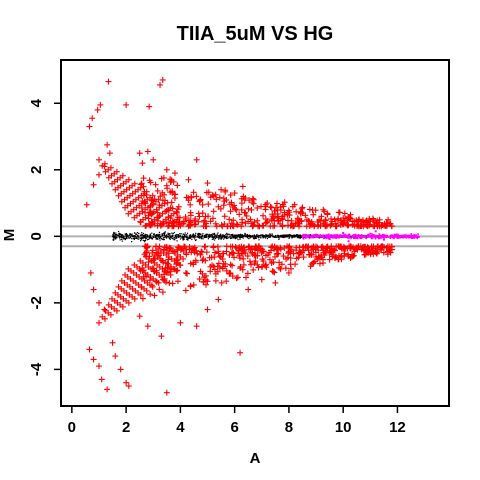 This screenshot has height=480, width=480. Describe the element at coordinates (36, 302) in the screenshot. I see `y-tick-label: -2` at that location.